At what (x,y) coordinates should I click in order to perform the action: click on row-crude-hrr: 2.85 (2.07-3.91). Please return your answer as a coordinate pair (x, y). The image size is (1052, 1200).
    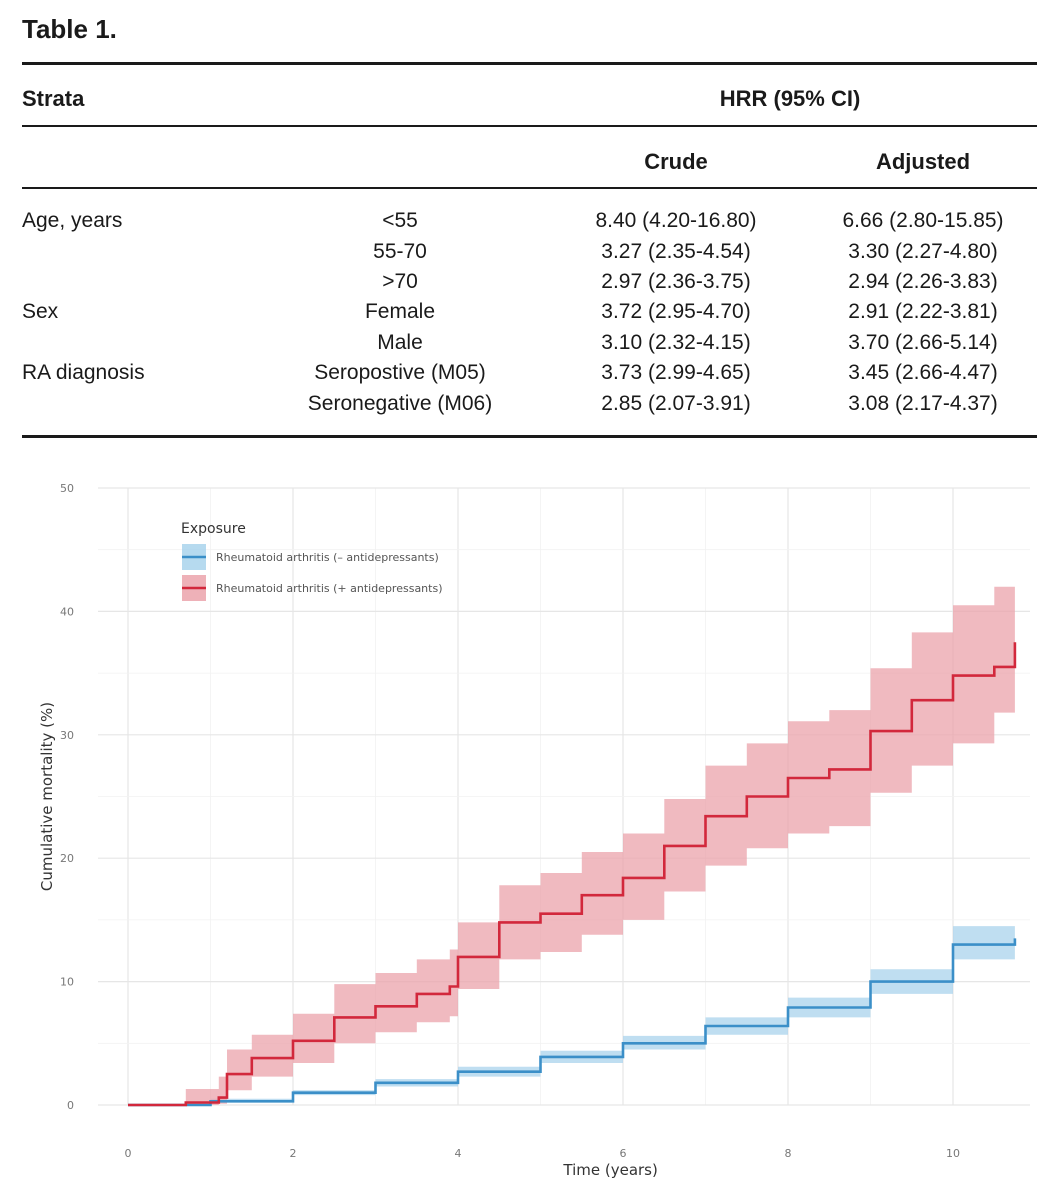
    Looking at the image, I should click on (676, 403).